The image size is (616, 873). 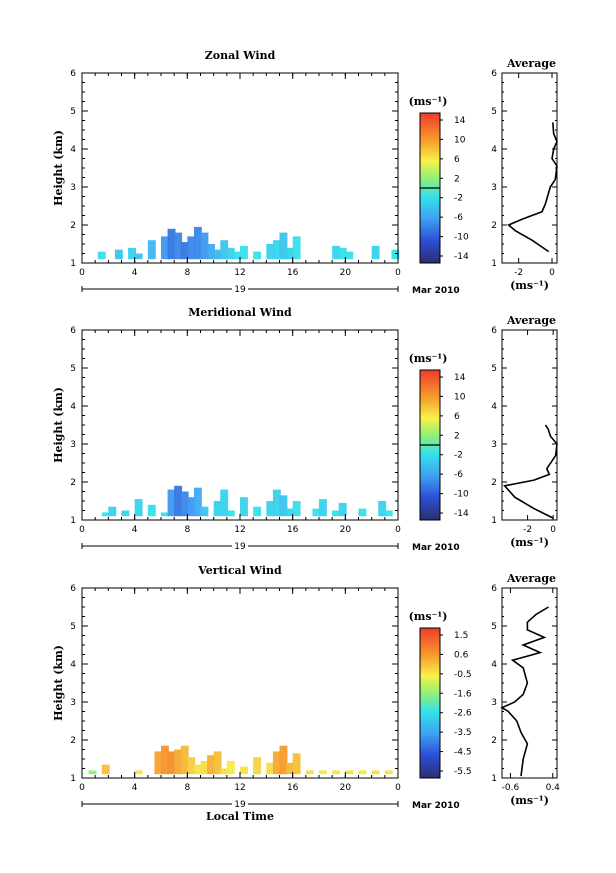 What do you see at coordinates (73, 331) in the screenshot?
I see `y-tick-label: 6` at bounding box center [73, 331].